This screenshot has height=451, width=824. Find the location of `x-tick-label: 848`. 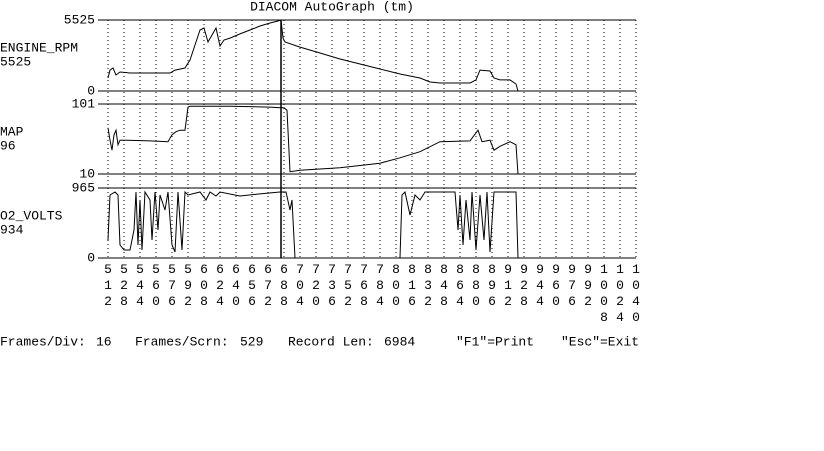

x-tick-label: 848 is located at coordinates (444, 285).